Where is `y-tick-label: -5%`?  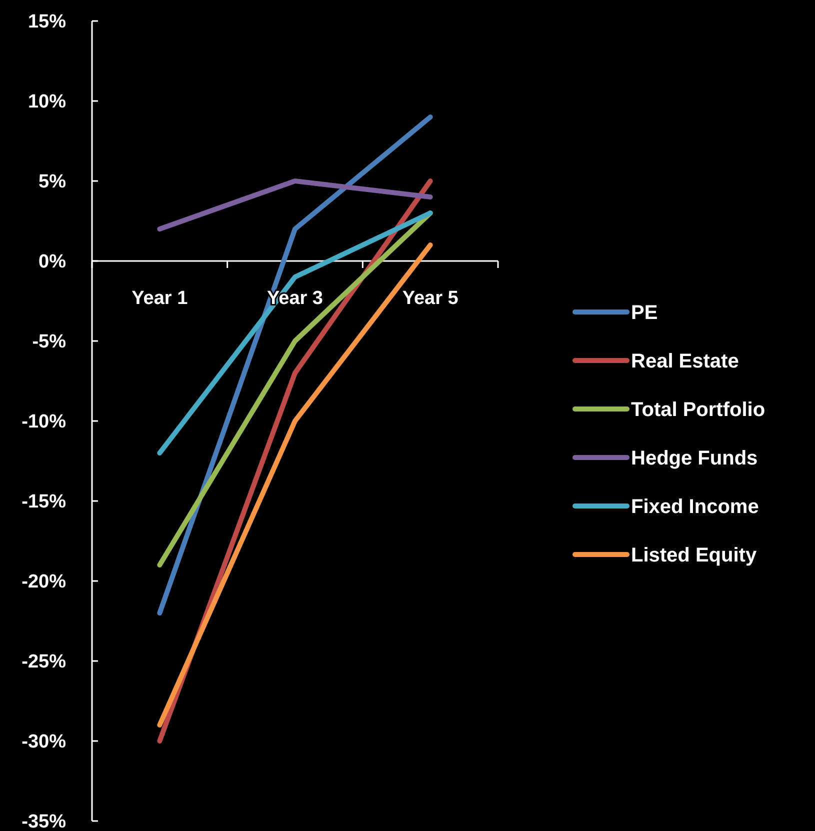
y-tick-label: -5% is located at coordinates (49, 342).